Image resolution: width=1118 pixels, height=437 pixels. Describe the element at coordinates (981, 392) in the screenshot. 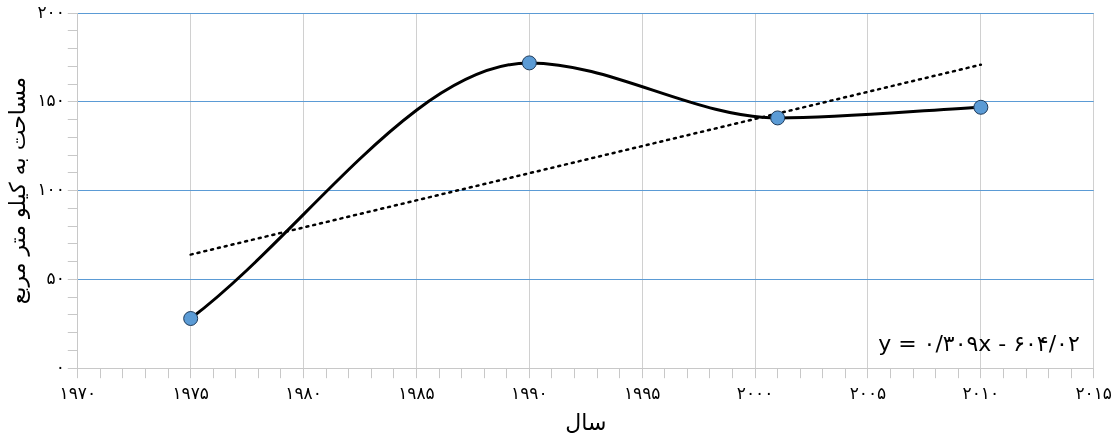

I see `x-tick-label: ۲۰۱۰` at that location.